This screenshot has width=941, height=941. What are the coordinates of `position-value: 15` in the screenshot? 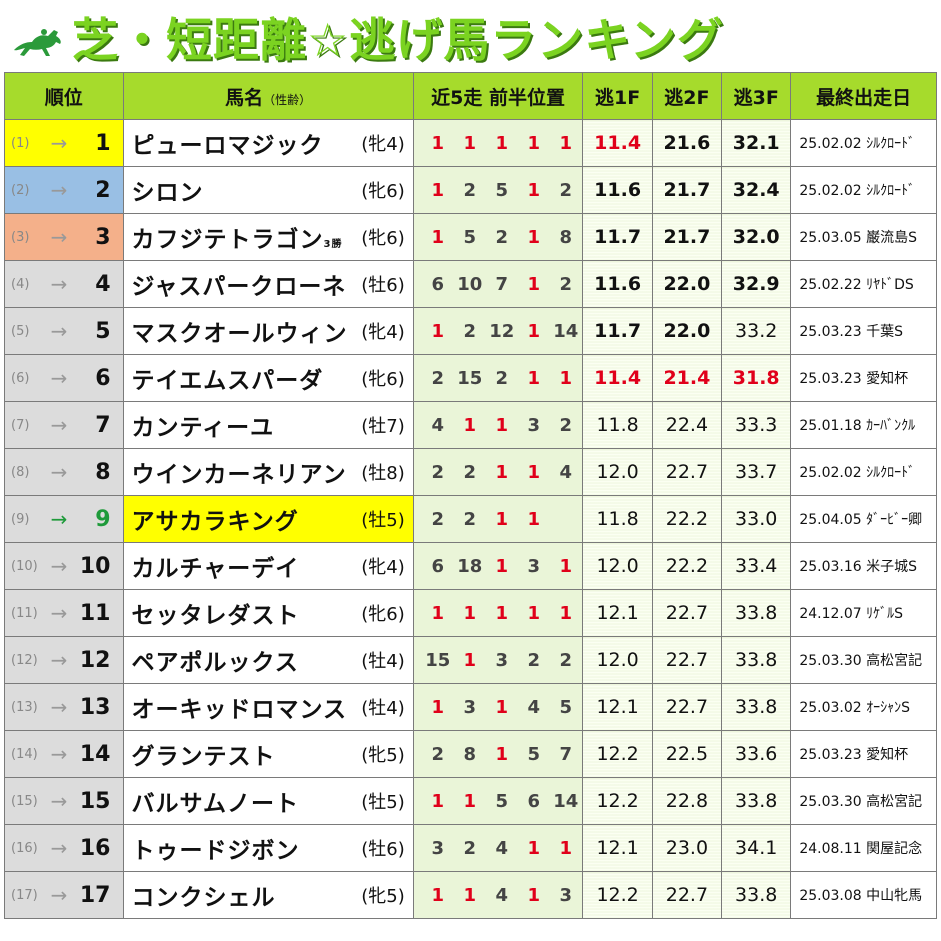 It's located at (438, 660).